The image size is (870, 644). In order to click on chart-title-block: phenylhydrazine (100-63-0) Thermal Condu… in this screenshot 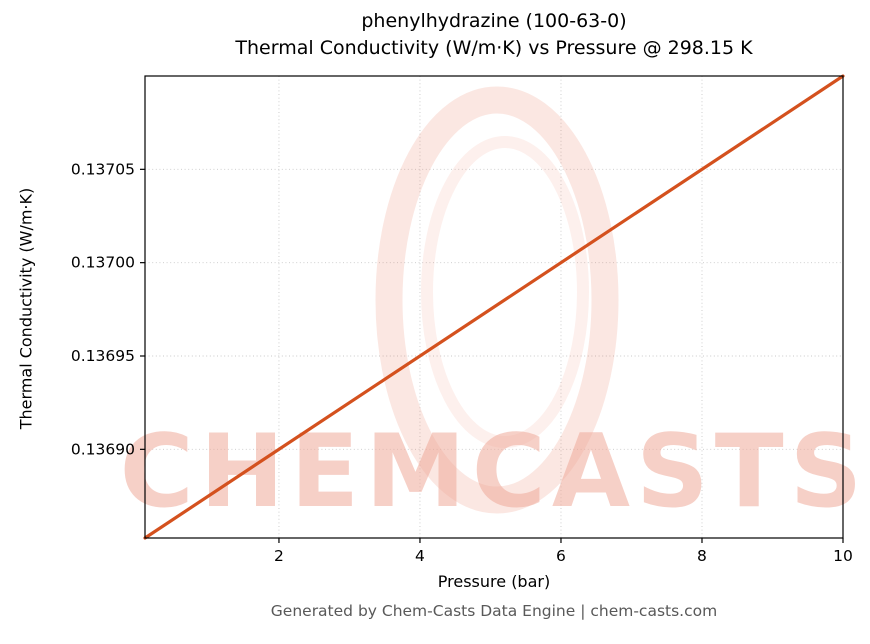, I will do `click(494, 35)`.